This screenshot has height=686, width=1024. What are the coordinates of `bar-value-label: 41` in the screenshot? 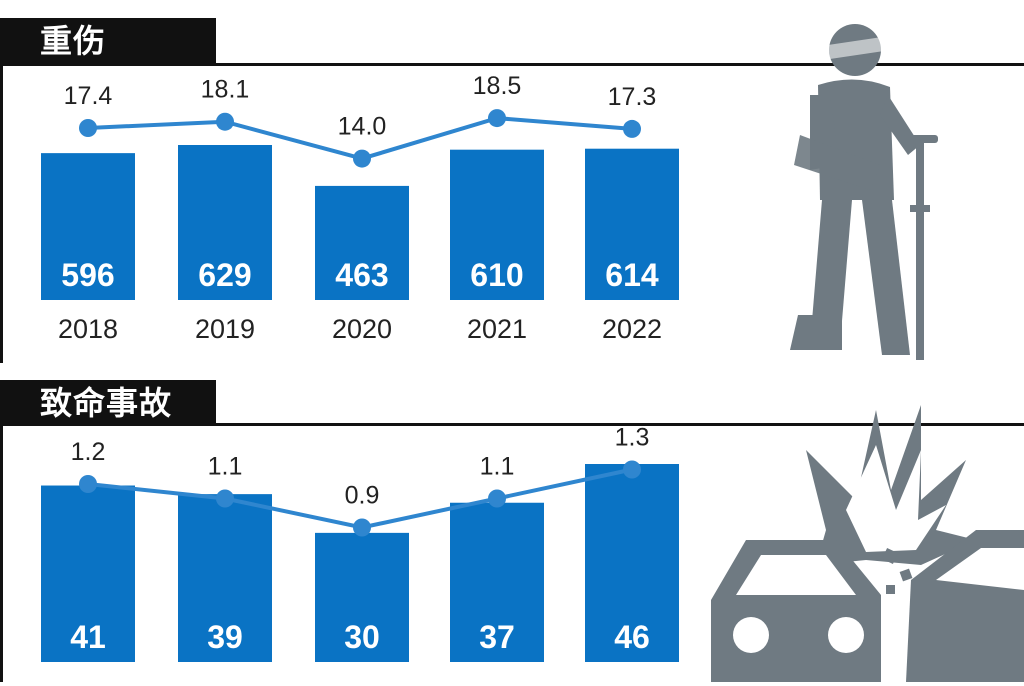 It's located at (88, 637).